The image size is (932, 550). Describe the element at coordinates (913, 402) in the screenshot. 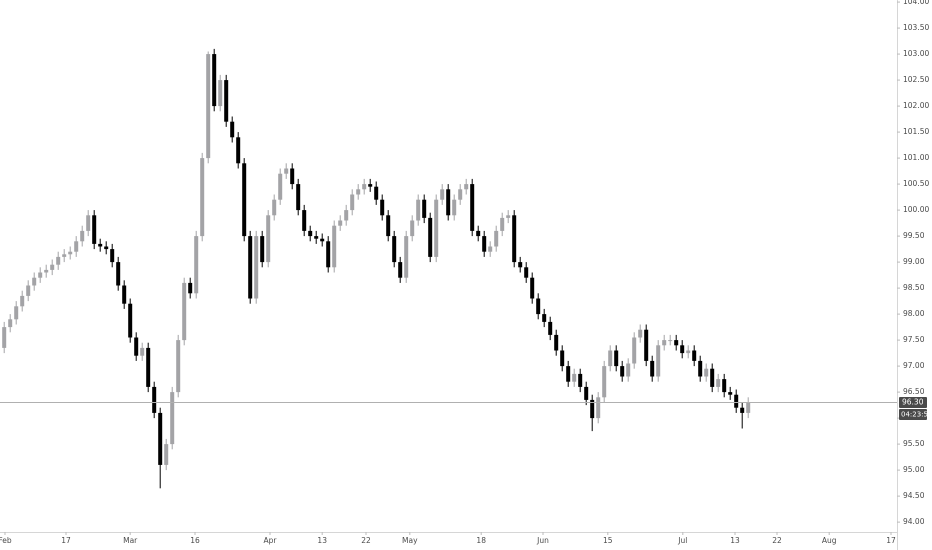

I see `last-price-label: 96.30` at that location.